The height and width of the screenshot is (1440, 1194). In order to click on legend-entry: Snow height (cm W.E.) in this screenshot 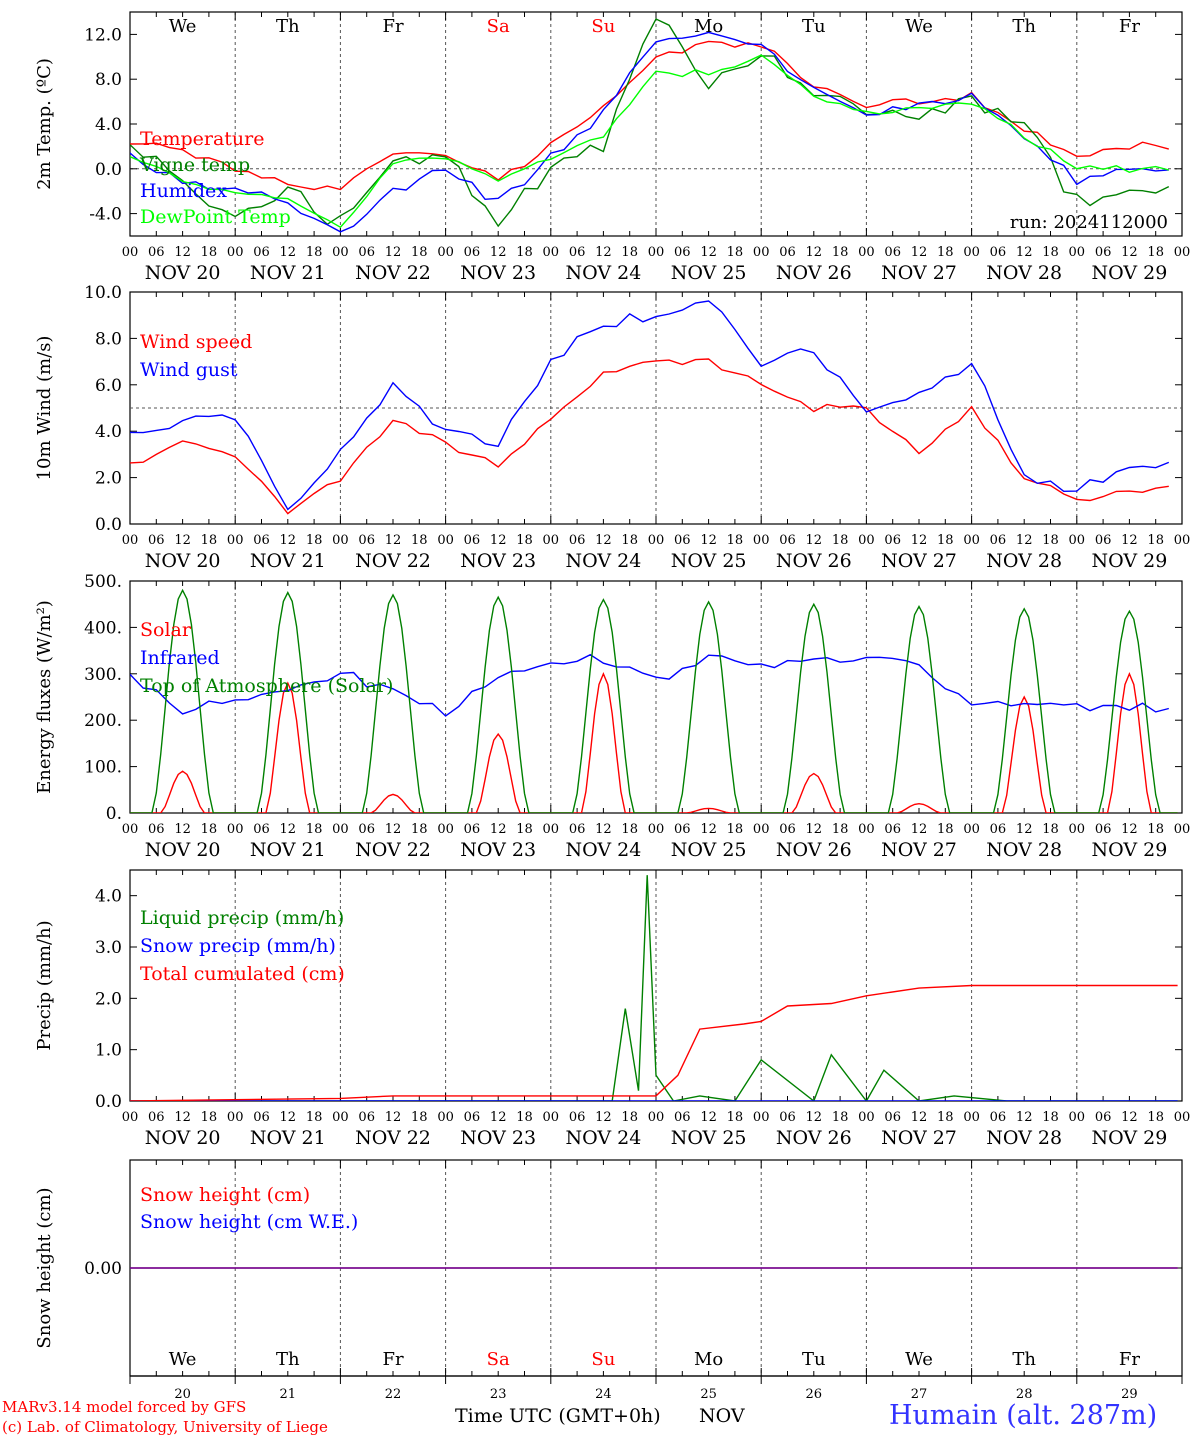, I will do `click(249, 1222)`.